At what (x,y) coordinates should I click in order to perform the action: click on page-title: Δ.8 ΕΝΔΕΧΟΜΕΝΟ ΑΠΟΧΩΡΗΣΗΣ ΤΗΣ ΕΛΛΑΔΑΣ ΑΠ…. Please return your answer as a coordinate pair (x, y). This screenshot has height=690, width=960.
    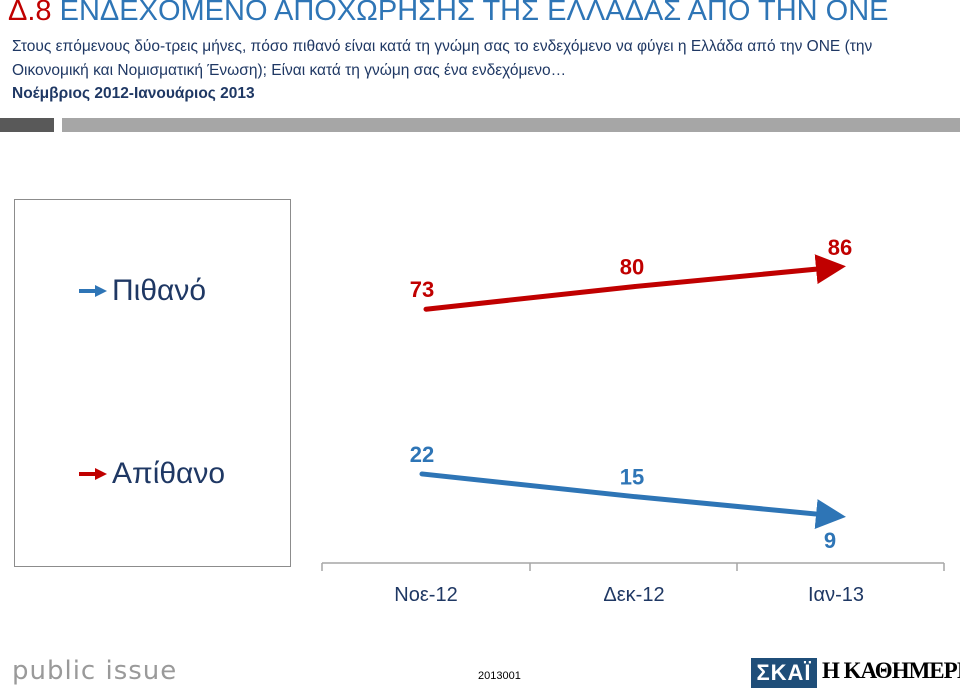
    Looking at the image, I should click on (448, 14).